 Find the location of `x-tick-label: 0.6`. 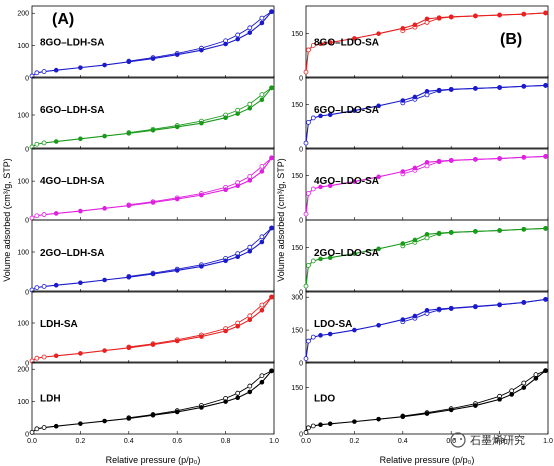

x-tick-label: 0.6 is located at coordinates (177, 441).